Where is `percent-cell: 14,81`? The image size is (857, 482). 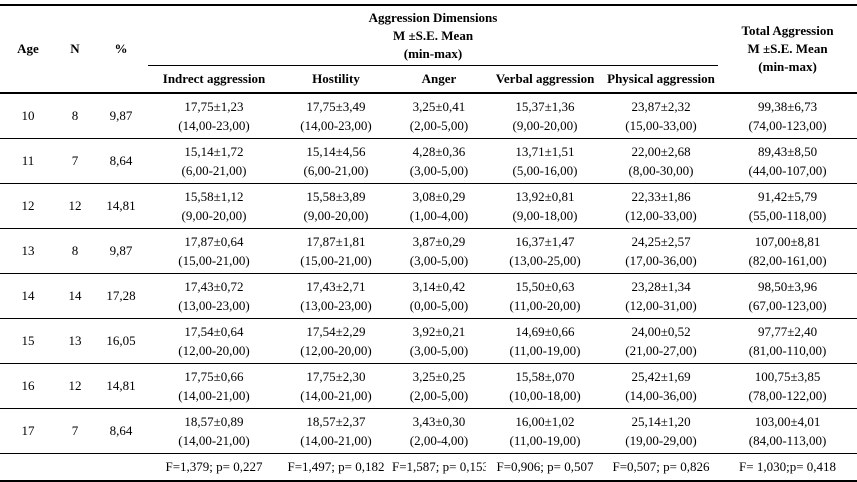 percent-cell: 14,81 is located at coordinates (121, 386).